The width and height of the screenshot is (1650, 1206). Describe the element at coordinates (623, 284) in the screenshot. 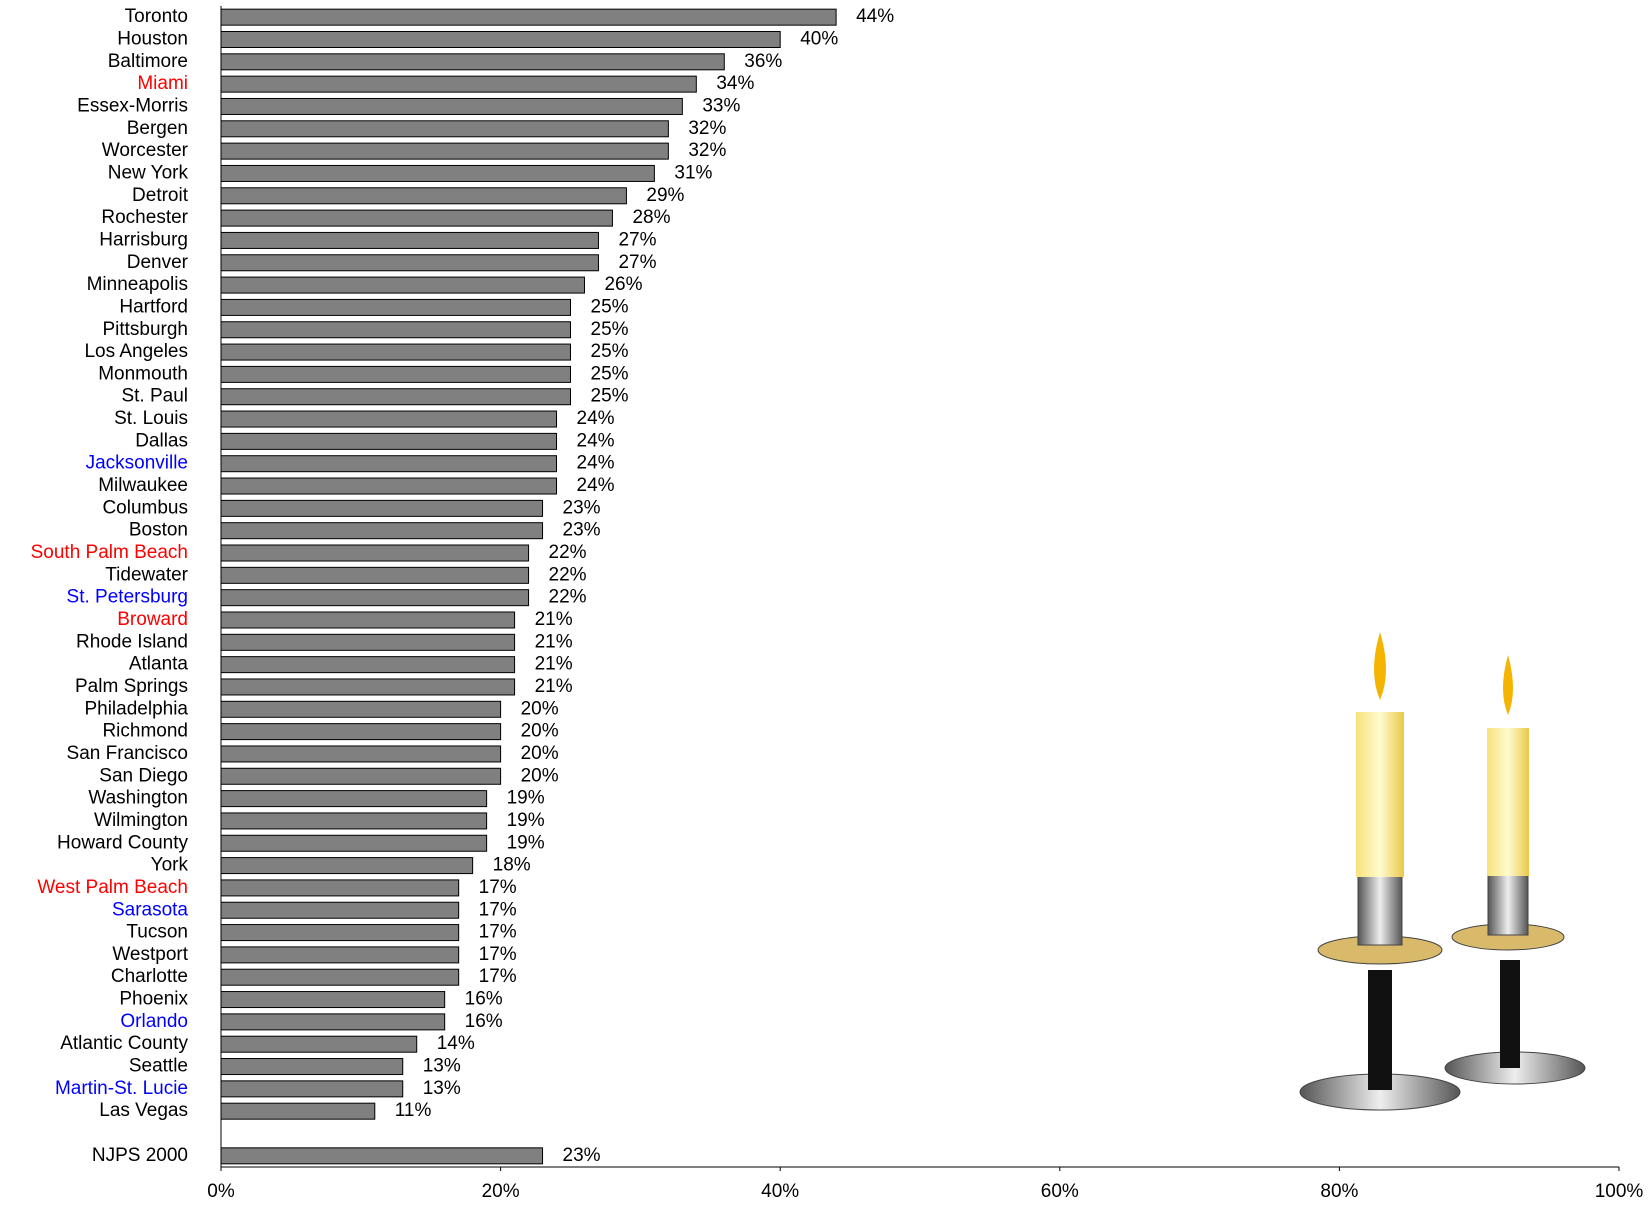

I see `value-label: 26%` at that location.